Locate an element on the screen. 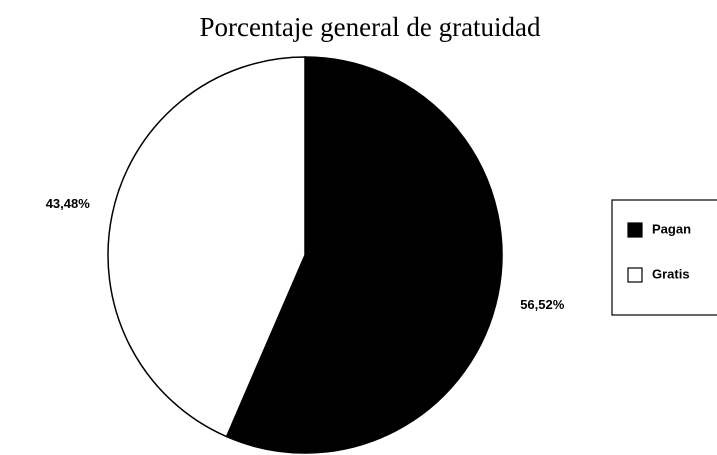 This screenshot has height=455, width=717. data-label: 43,48% is located at coordinates (68, 203).